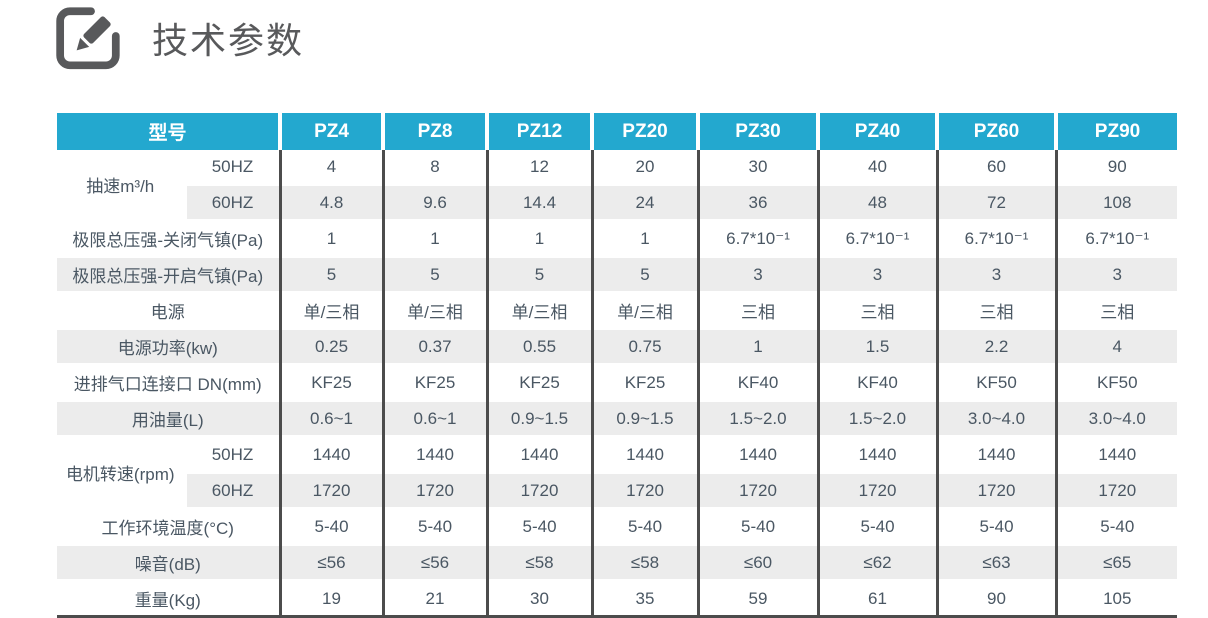  I want to click on model-column-header: 型号, so click(169, 131).